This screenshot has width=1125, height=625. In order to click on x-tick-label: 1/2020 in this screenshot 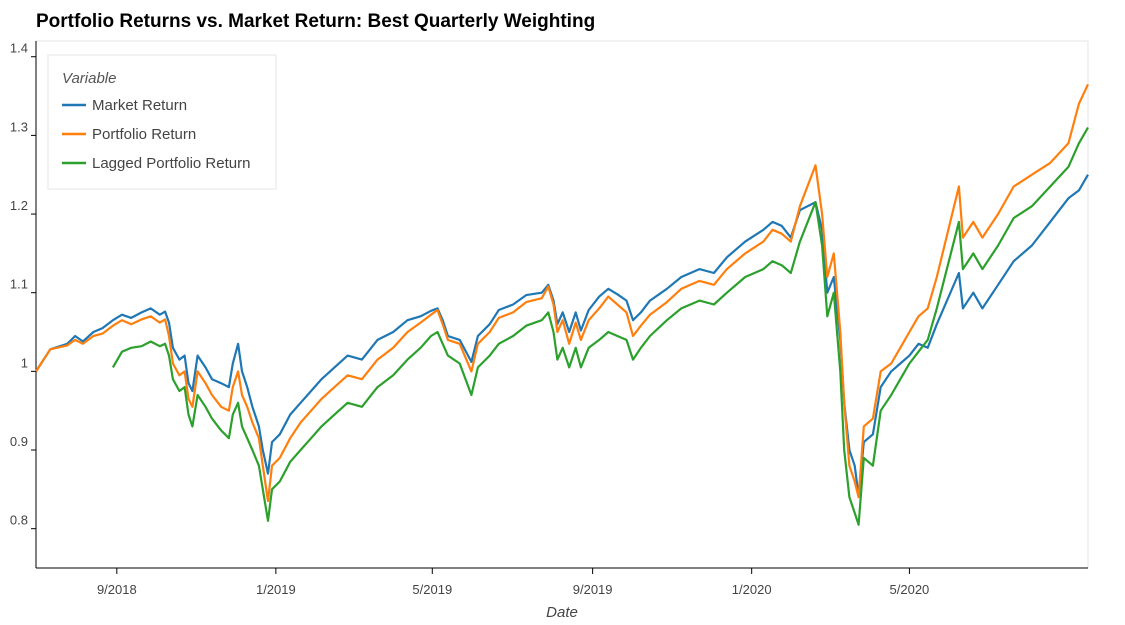, I will do `click(752, 589)`.